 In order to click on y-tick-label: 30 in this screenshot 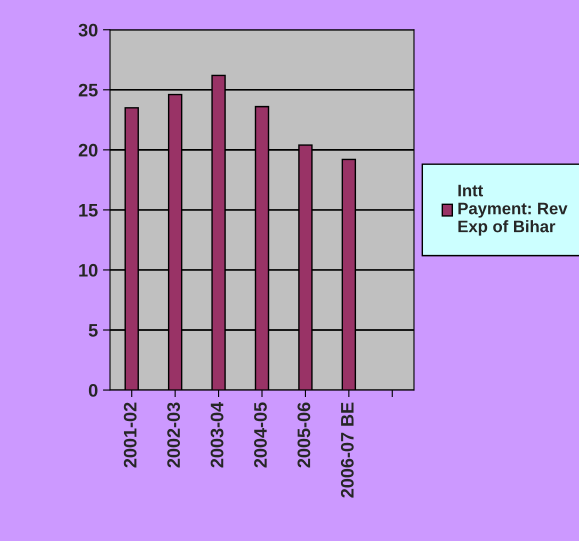, I will do `click(88, 30)`.